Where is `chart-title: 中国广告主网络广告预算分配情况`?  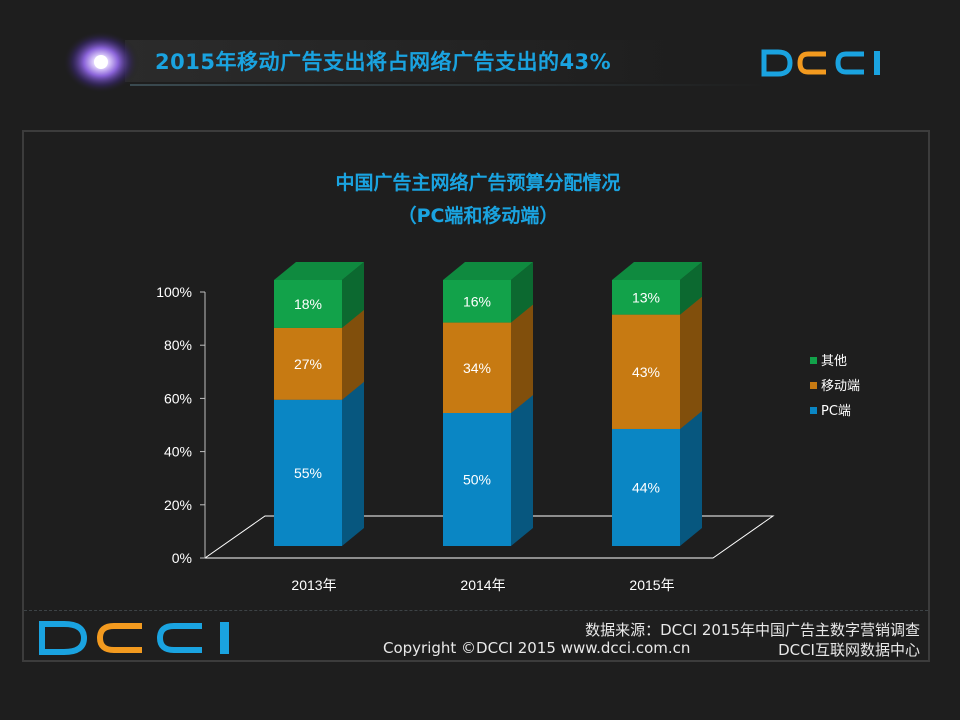
chart-title: 中国广告主网络广告预算分配情况 is located at coordinates (477, 182).